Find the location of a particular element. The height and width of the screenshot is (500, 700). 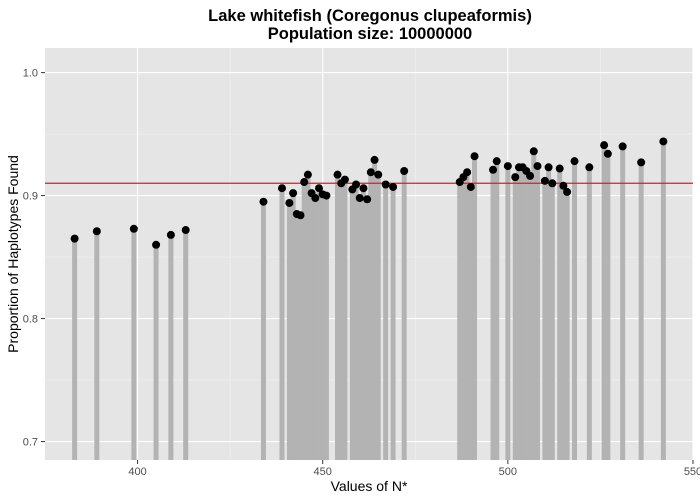

x-tick-label: 450 is located at coordinates (323, 472).